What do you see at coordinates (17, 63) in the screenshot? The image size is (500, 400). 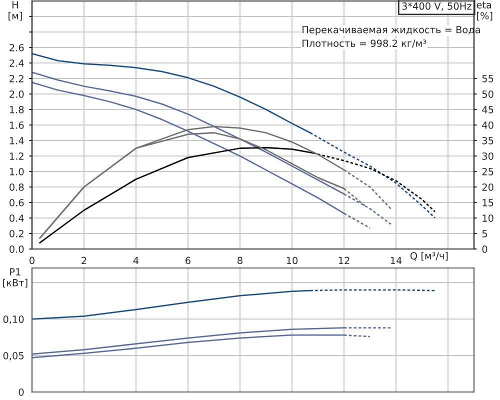 I see `y-tick-label: 2.4` at bounding box center [17, 63].